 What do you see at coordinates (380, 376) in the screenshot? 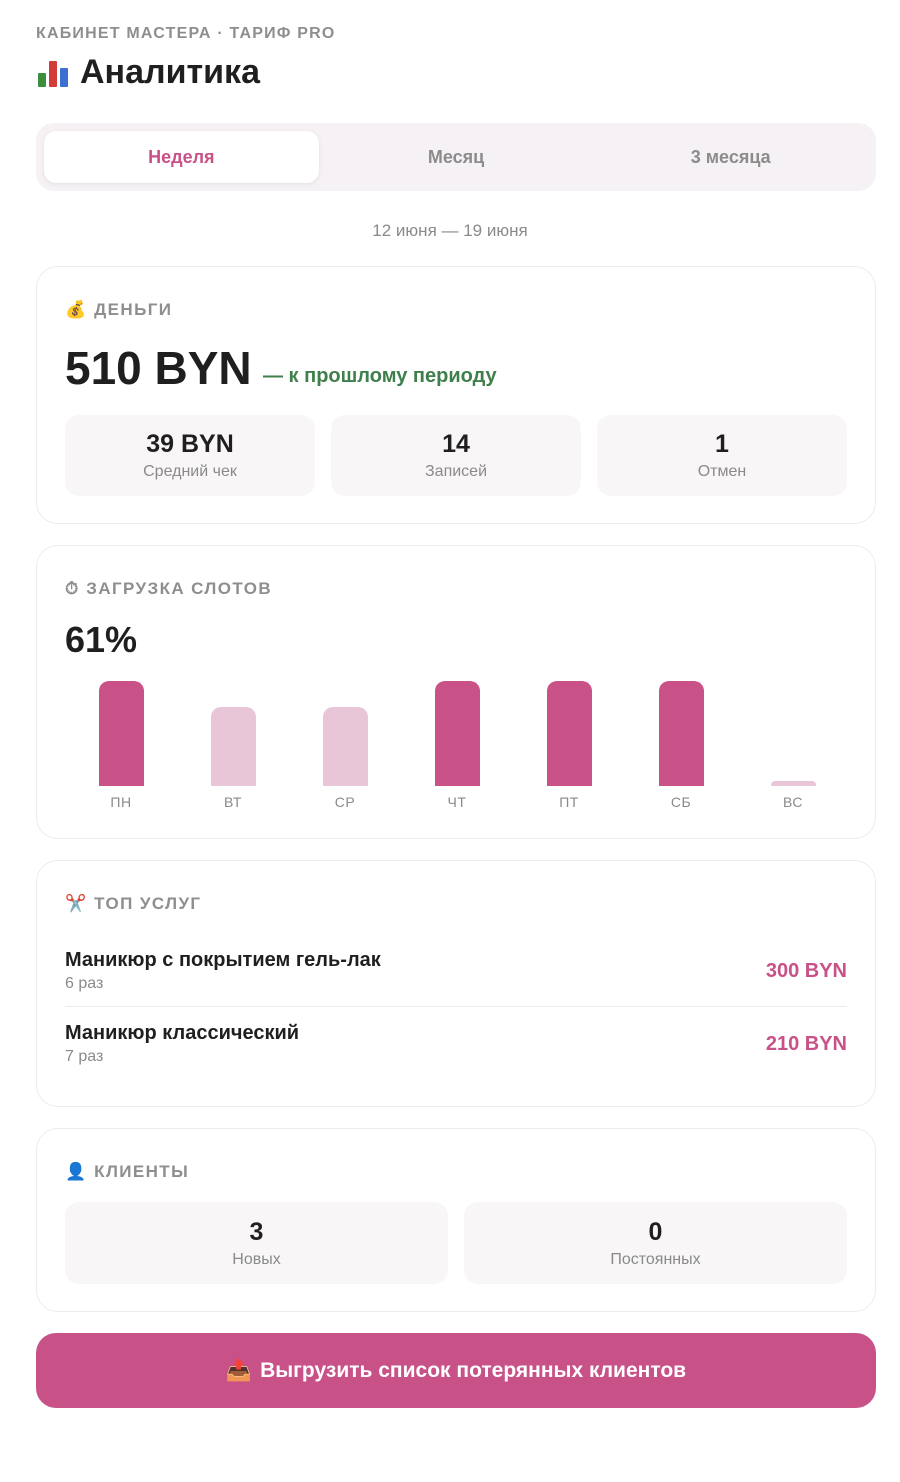
I see `money-delta: — к прошлому периоду` at bounding box center [380, 376].